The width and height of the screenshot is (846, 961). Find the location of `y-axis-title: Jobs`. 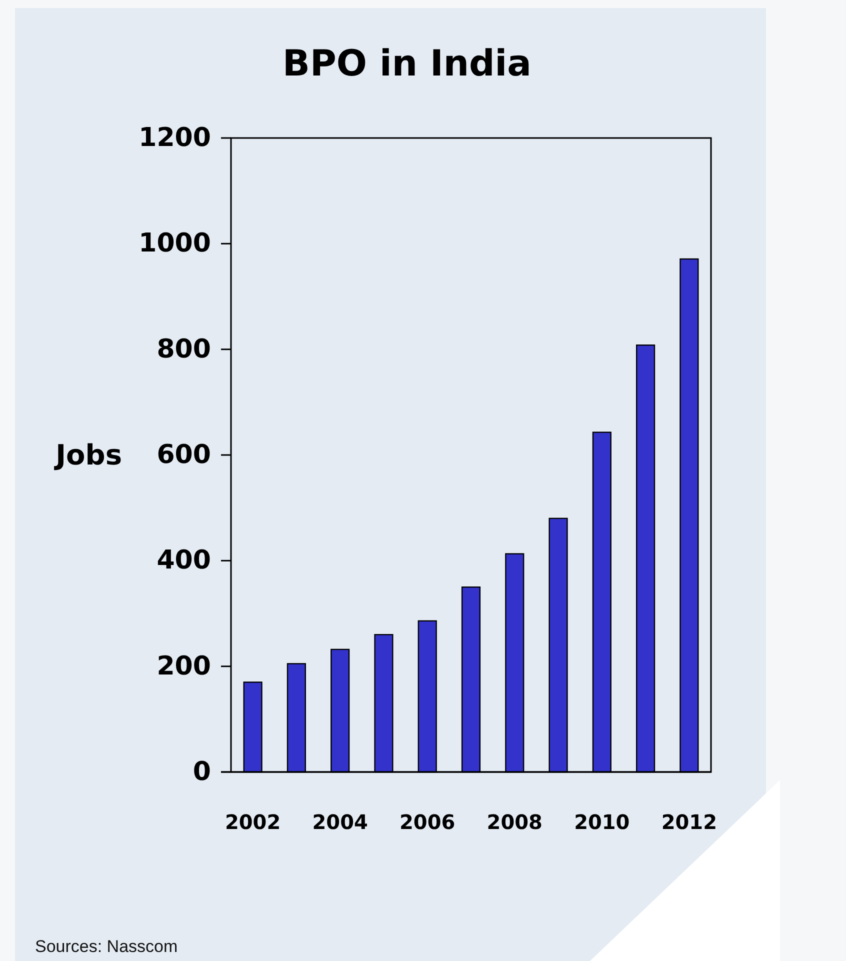

y-axis-title: Jobs is located at coordinates (88, 455).